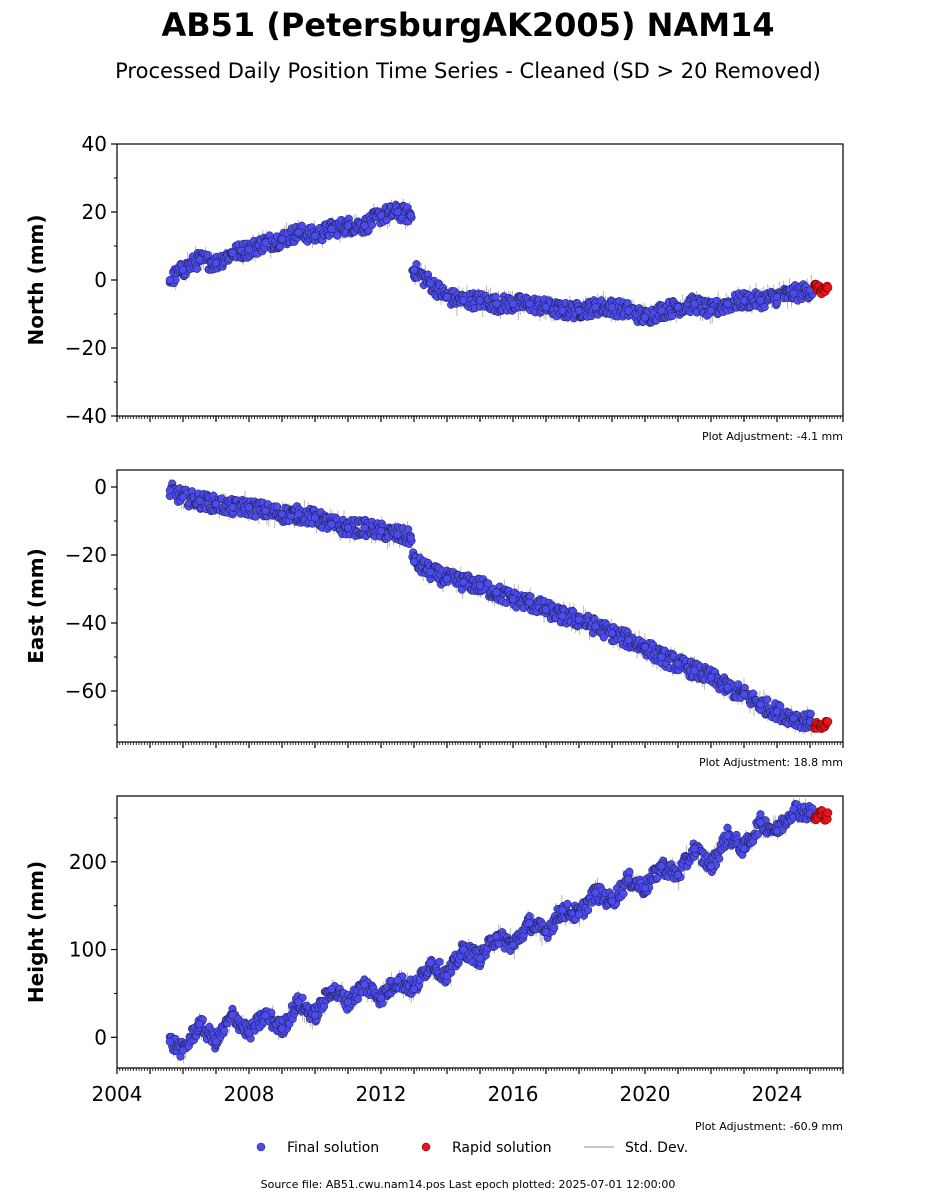 Image resolution: width=937 pixels, height=1200 pixels. What do you see at coordinates (467, 25) in the screenshot?
I see `figure-title: AB51 (PetersburgAK2005) NAM14` at bounding box center [467, 25].